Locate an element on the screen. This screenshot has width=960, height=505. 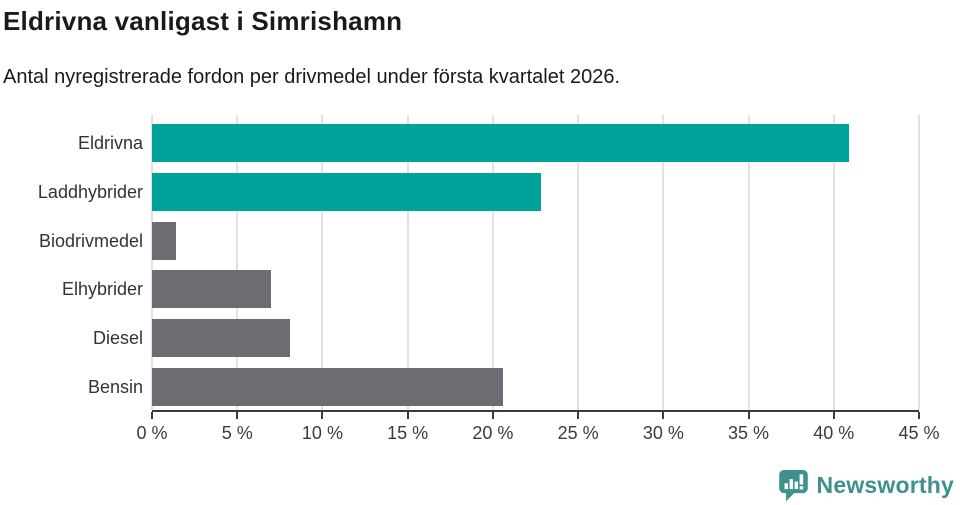
bar-biodrivmedel is located at coordinates (164, 240).